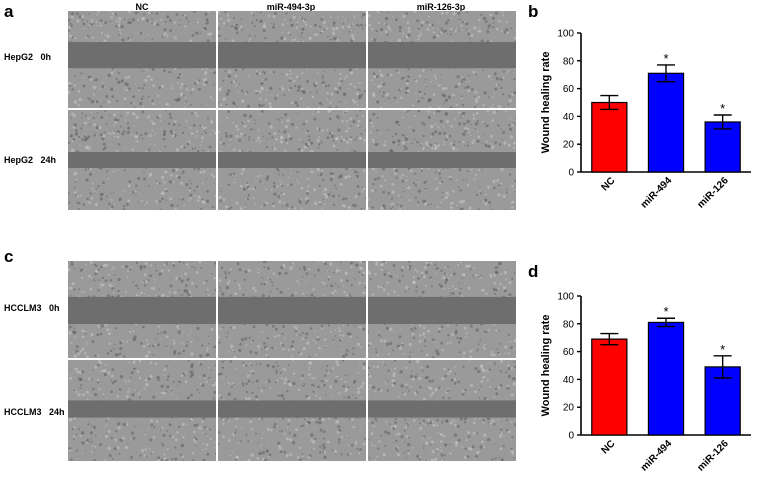 This screenshot has height=477, width=784. Describe the element at coordinates (34, 412) in the screenshot. I see `row-label-hcclm3-24h: HCCLM3 24h` at that location.